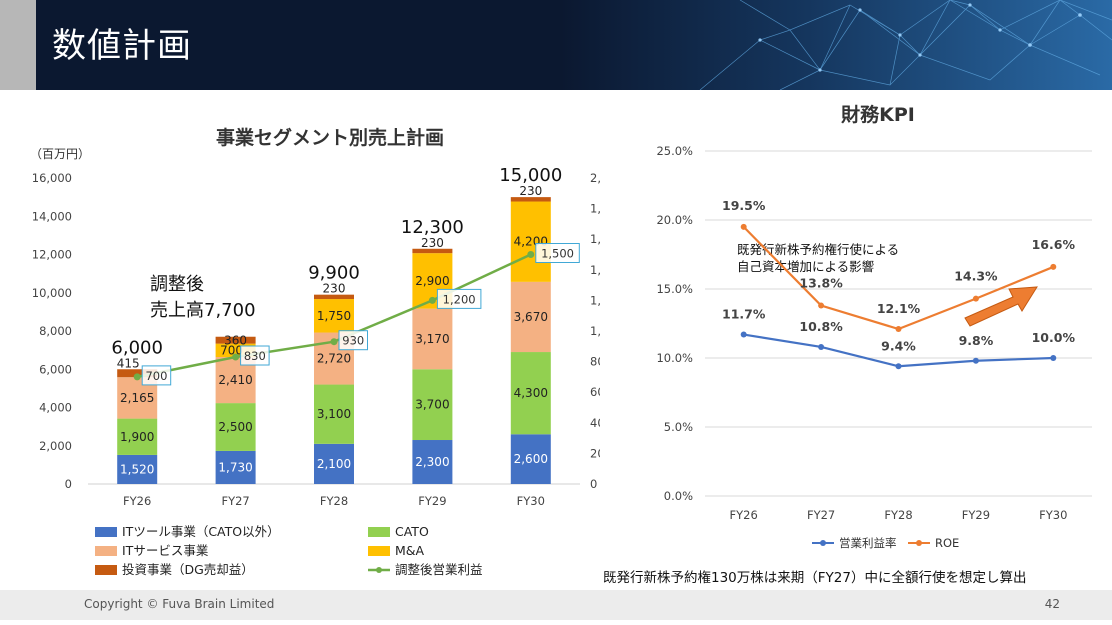  Describe the element at coordinates (976, 276) in the screenshot. I see `kpi-value-label: 14.3%` at that location.